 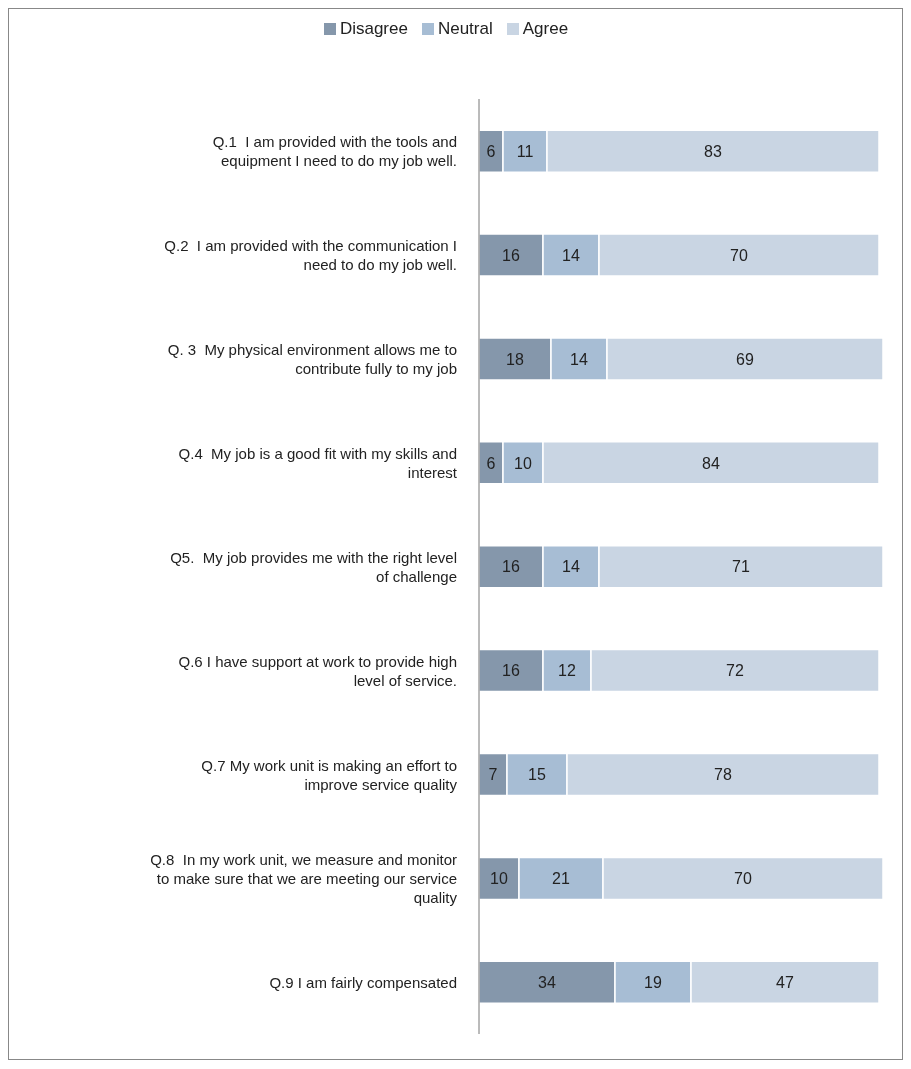 I want to click on y-tick-label: Q5. My job provides me with the right level of challenge, so click(x=313, y=566).